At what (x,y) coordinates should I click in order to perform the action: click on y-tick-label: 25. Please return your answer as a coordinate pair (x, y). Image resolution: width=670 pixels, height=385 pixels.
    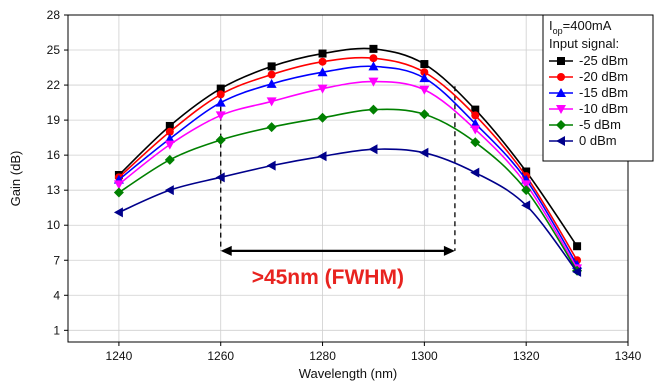
    Looking at the image, I should click on (54, 50).